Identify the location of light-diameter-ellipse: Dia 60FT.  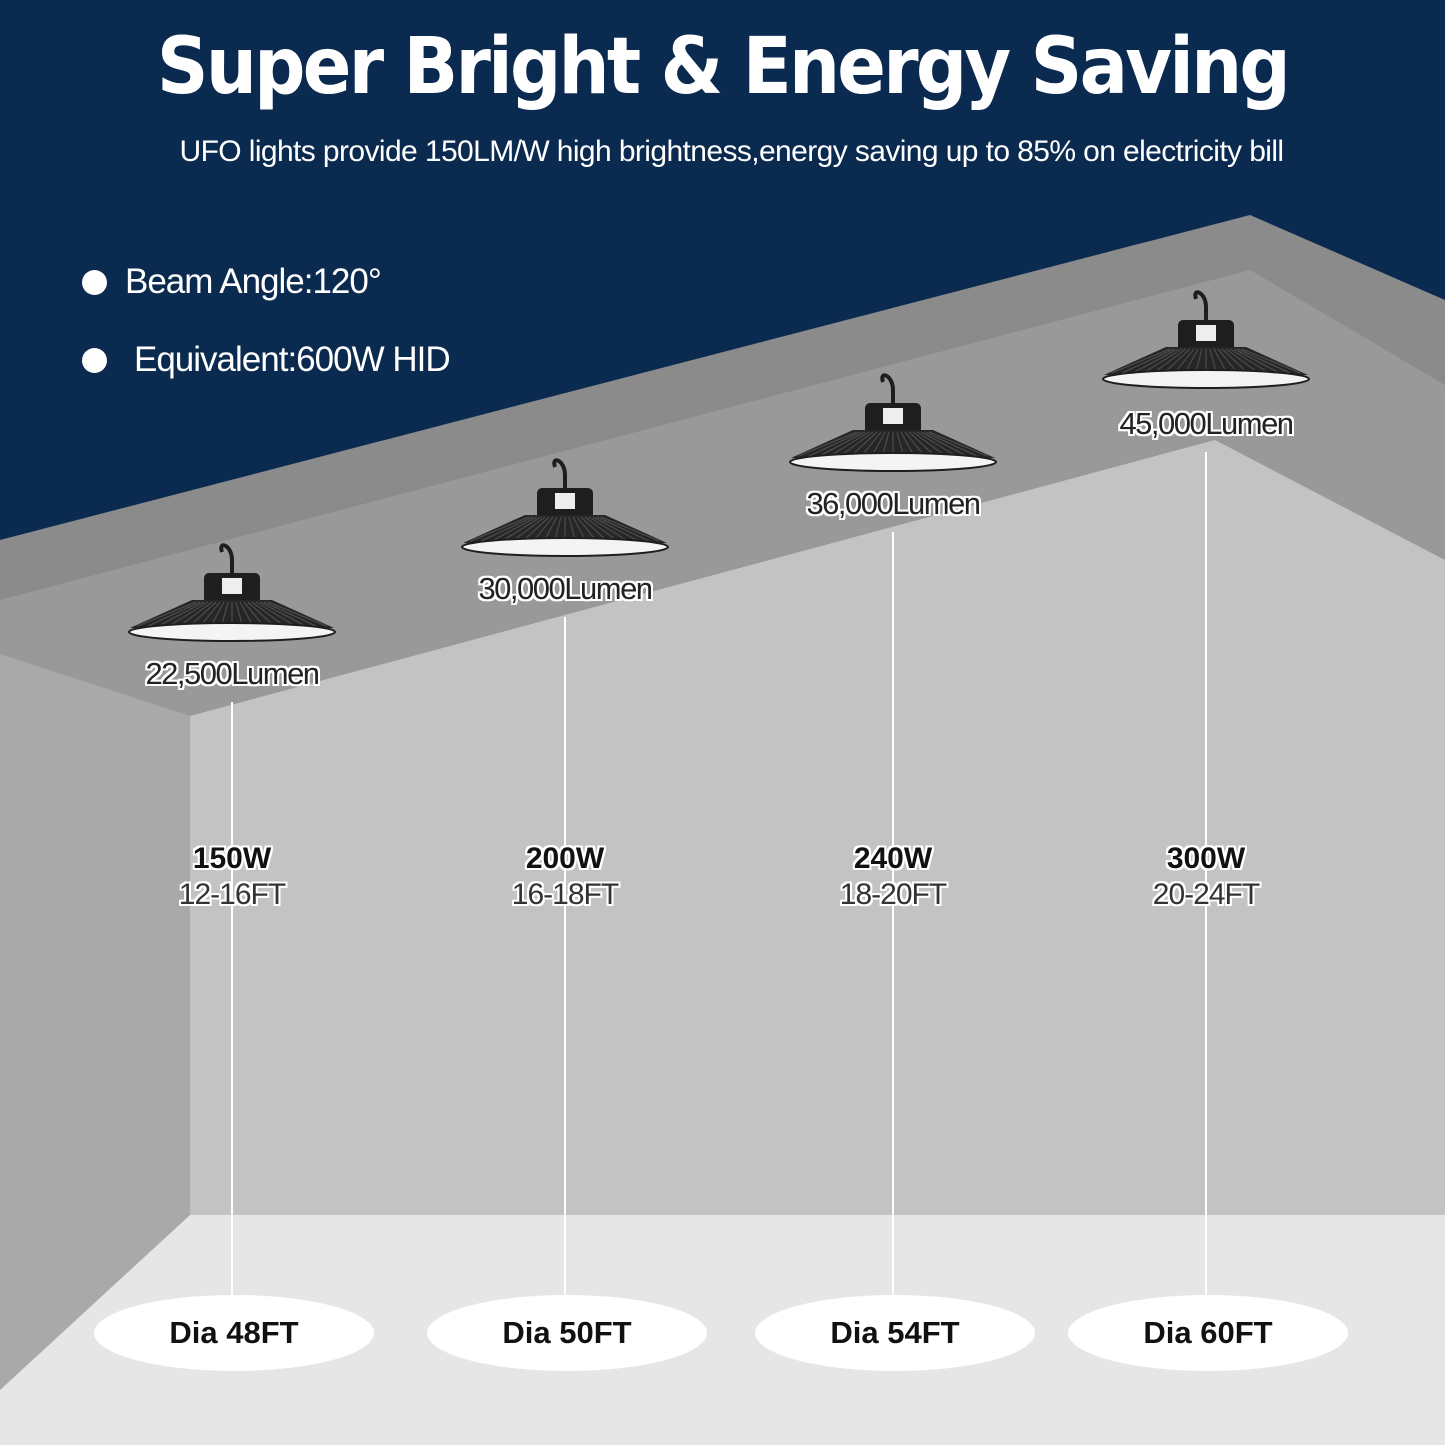
(1208, 1333).